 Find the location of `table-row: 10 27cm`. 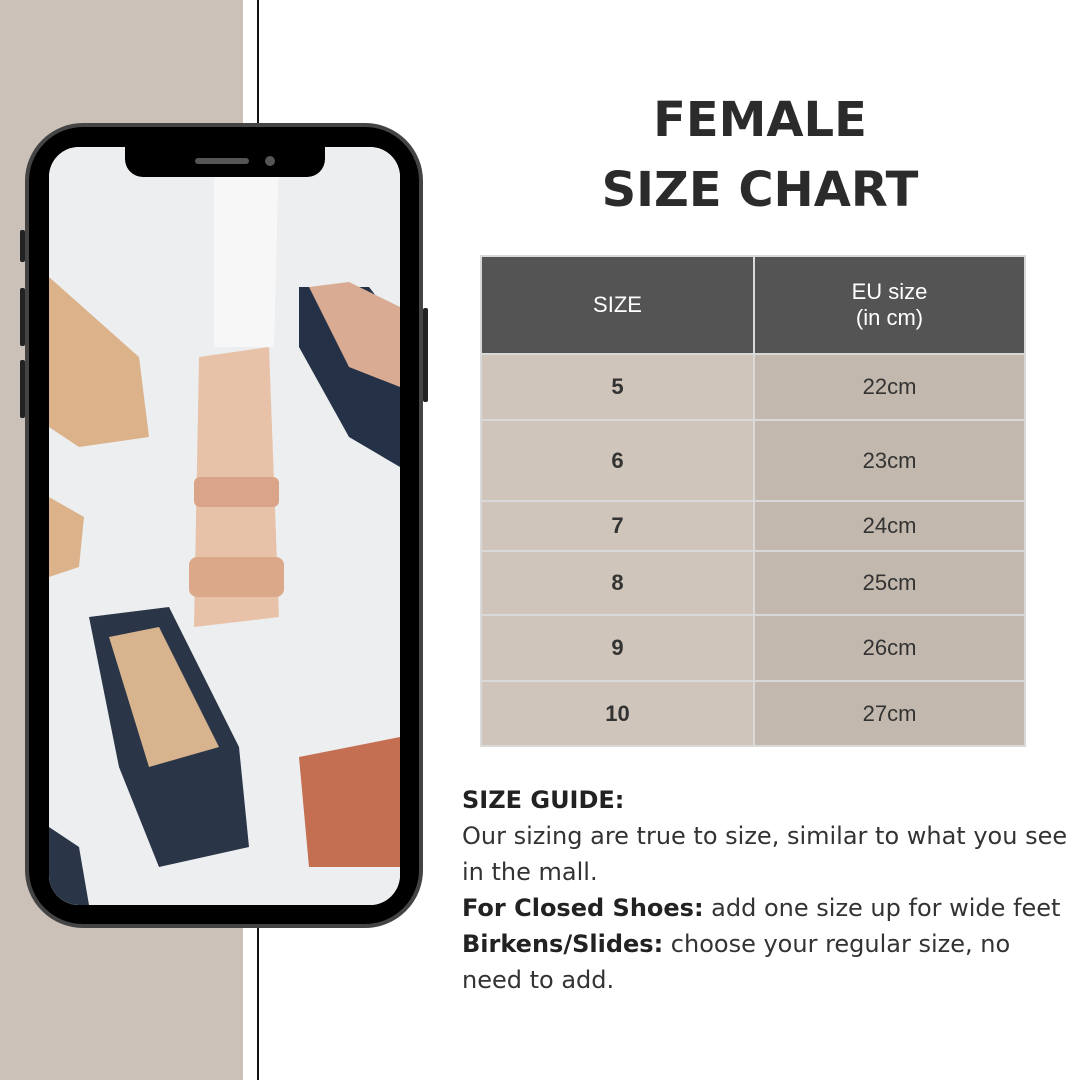

table-row: 10 27cm is located at coordinates (753, 713).